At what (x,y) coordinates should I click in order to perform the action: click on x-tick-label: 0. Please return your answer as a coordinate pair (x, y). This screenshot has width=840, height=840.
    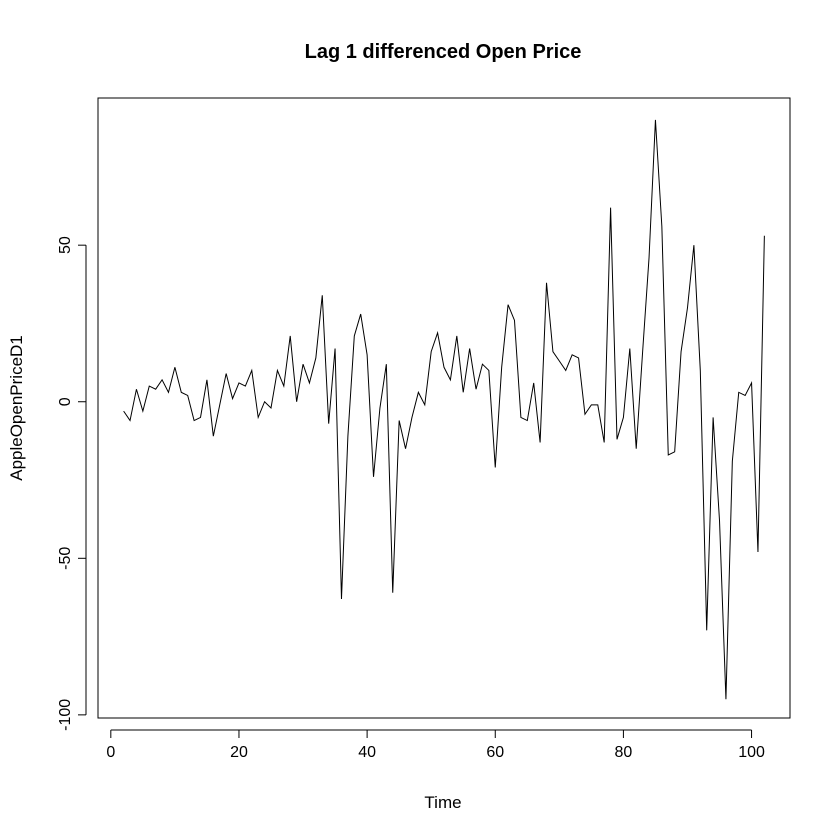
    Looking at the image, I should click on (110, 752).